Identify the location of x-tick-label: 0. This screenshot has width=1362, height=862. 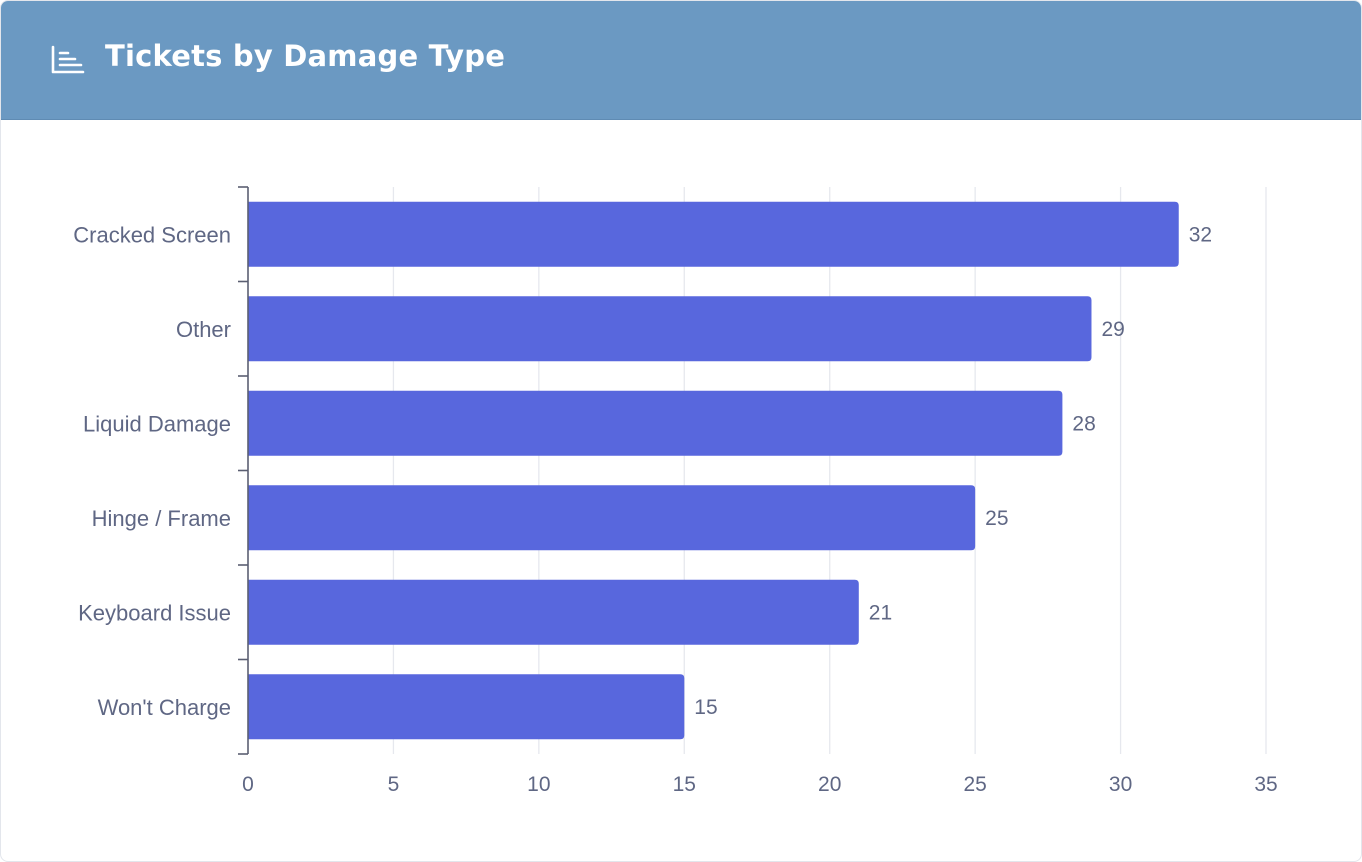
(248, 784).